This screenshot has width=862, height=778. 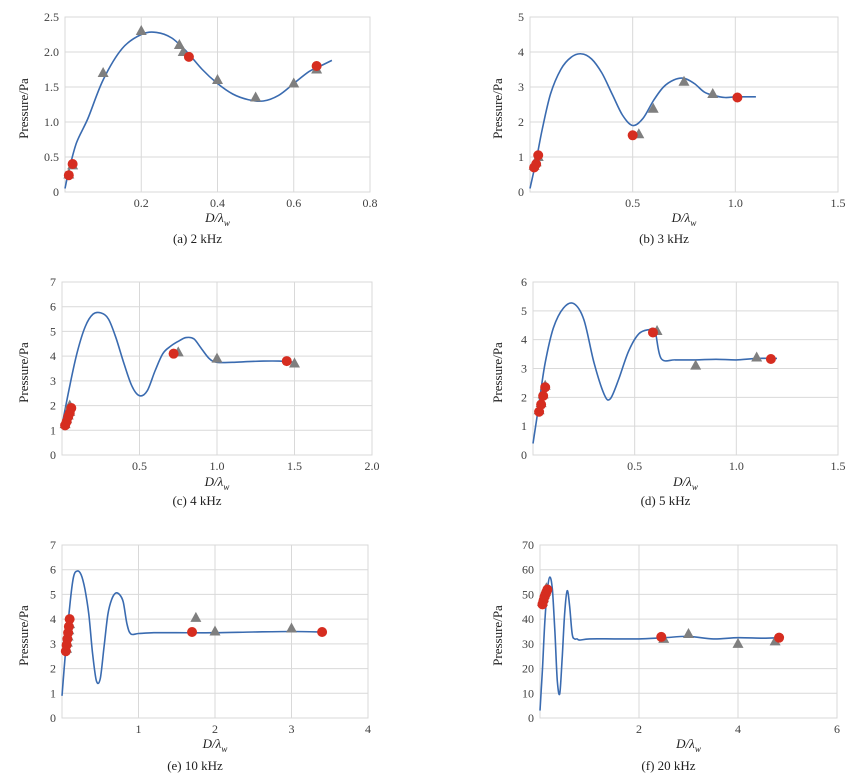 I want to click on panel-caption: (f) 20 kHz, so click(x=668, y=765).